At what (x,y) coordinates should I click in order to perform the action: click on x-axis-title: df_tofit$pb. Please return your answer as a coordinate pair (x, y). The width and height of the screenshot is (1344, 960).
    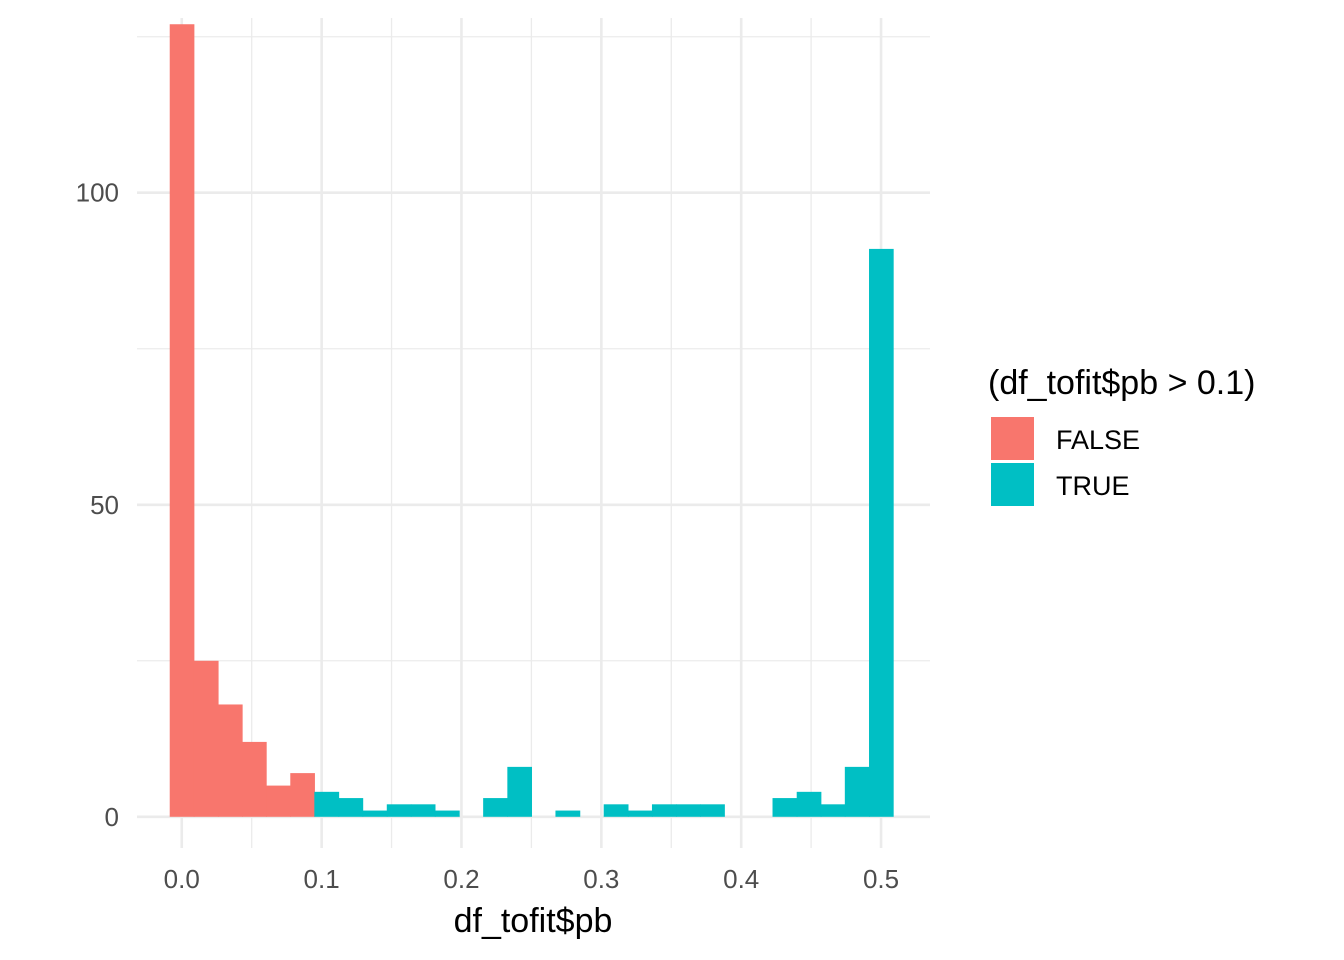
    Looking at the image, I should click on (533, 921).